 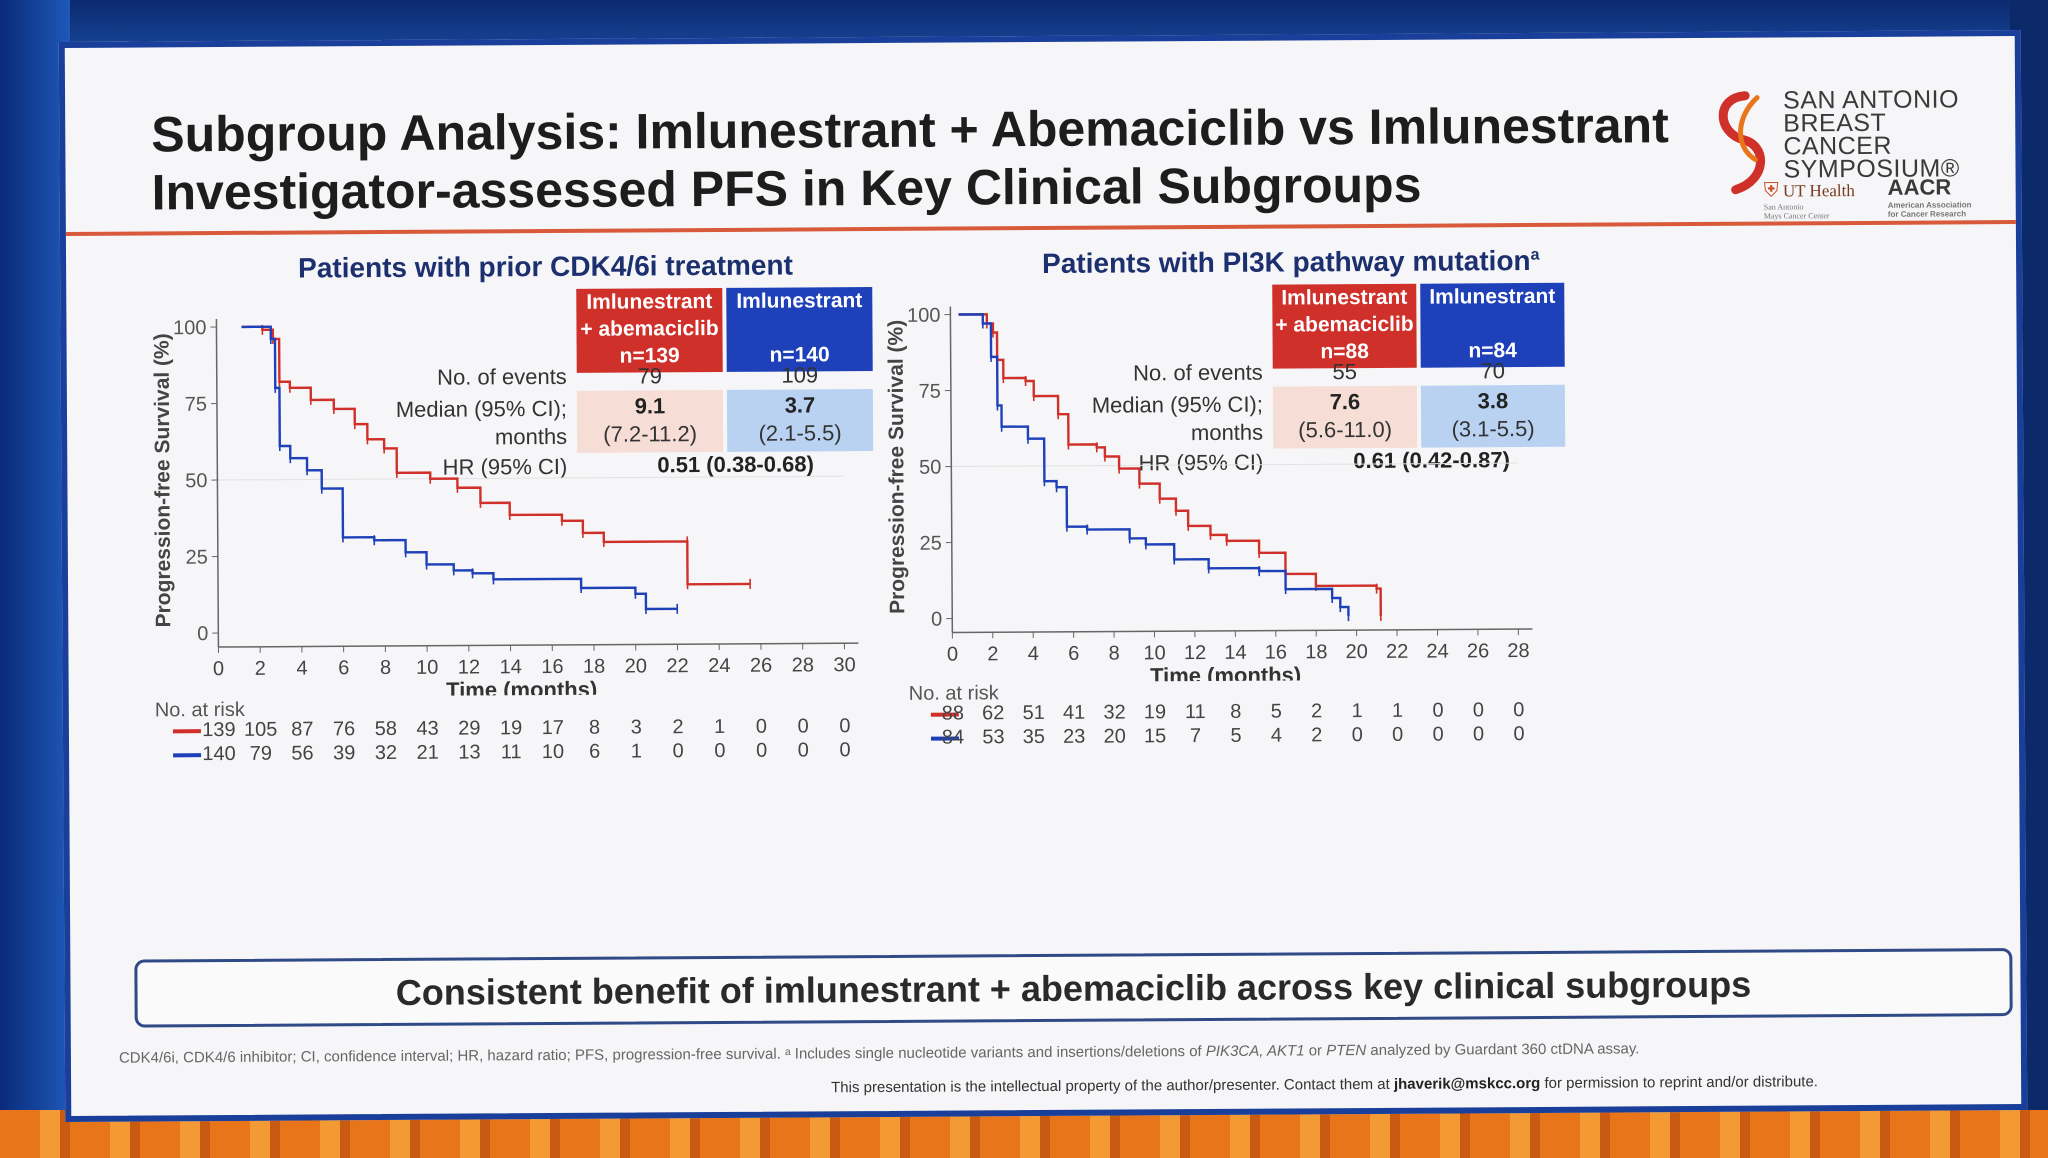 What do you see at coordinates (896, 467) in the screenshot?
I see `right-y-axis-label: Progression-free Survival (%)` at bounding box center [896, 467].